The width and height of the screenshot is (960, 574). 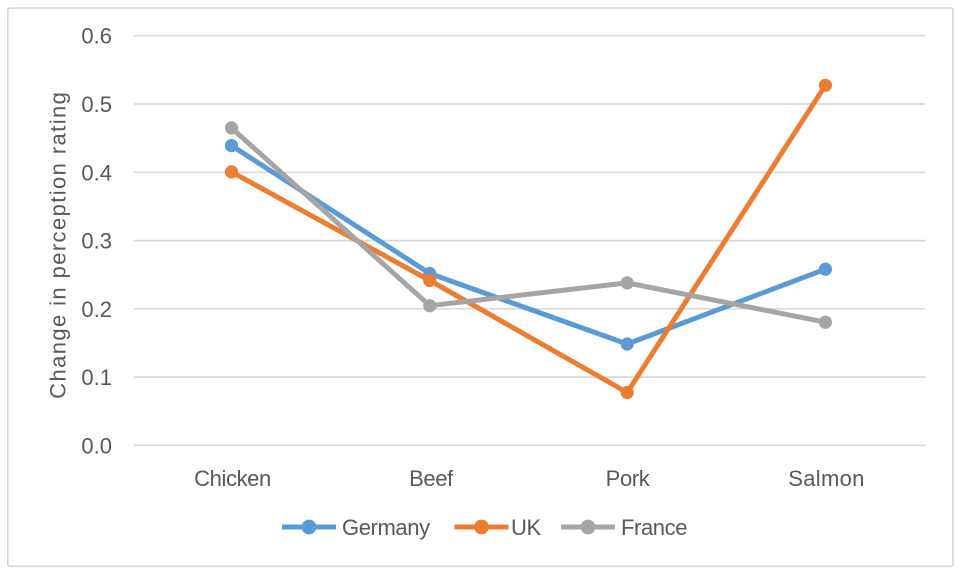 I want to click on svg-text: Pork, so click(x=628, y=478).